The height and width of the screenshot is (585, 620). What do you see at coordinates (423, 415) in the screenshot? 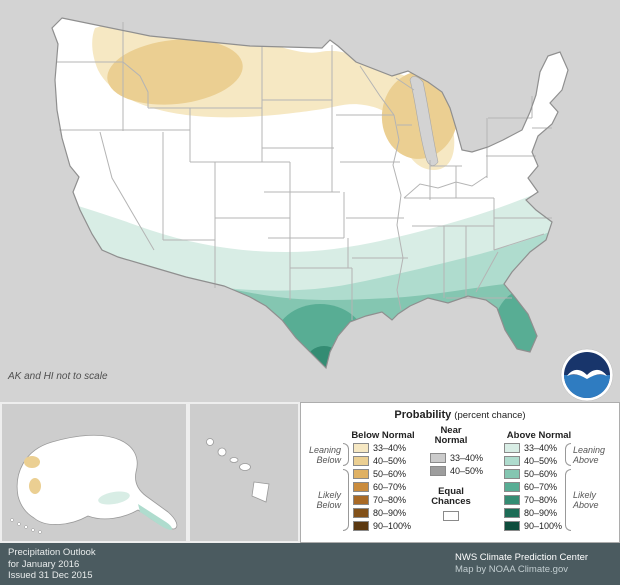
I see `legend-title-main: Probability` at bounding box center [423, 415].